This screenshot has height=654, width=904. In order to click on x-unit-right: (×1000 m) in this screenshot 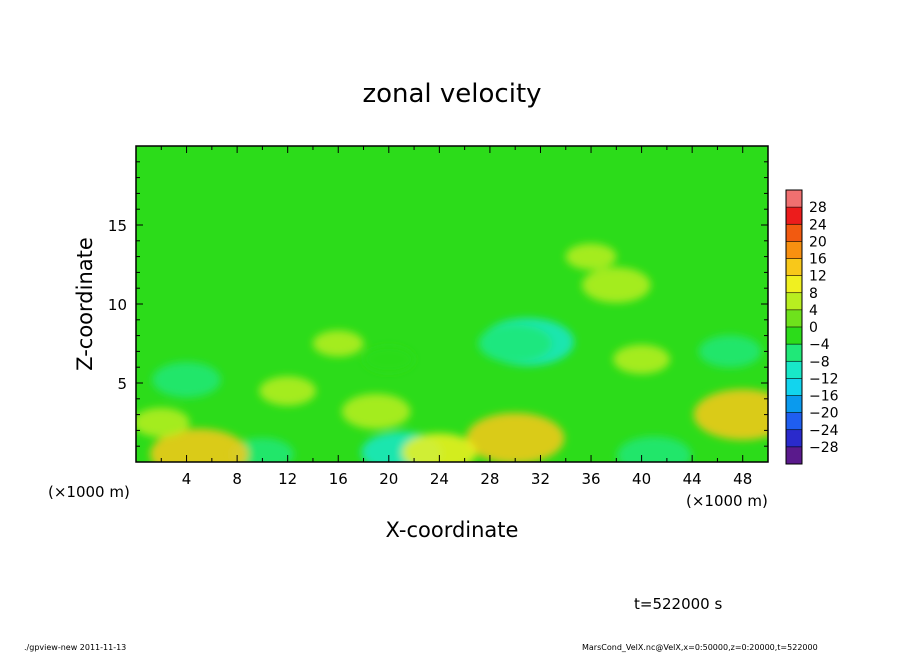, I will do `click(727, 501)`.